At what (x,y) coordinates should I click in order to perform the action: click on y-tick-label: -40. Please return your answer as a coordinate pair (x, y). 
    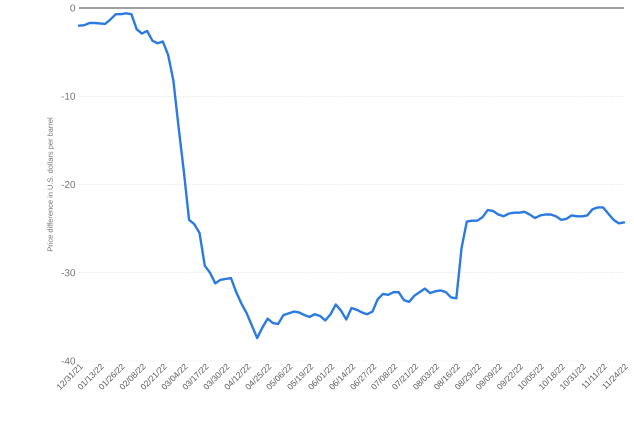
    Looking at the image, I should click on (69, 361).